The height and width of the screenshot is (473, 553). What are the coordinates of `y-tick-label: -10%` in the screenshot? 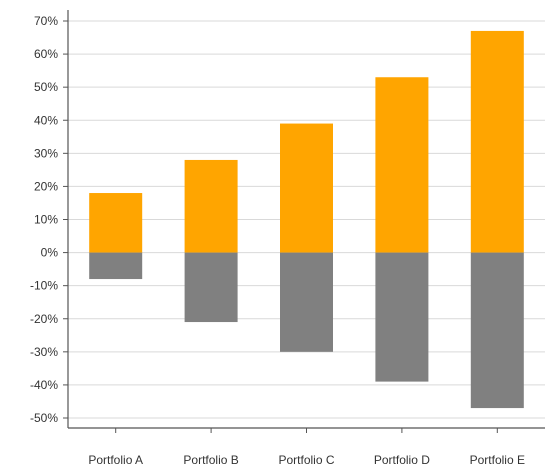 It's located at (44, 286).